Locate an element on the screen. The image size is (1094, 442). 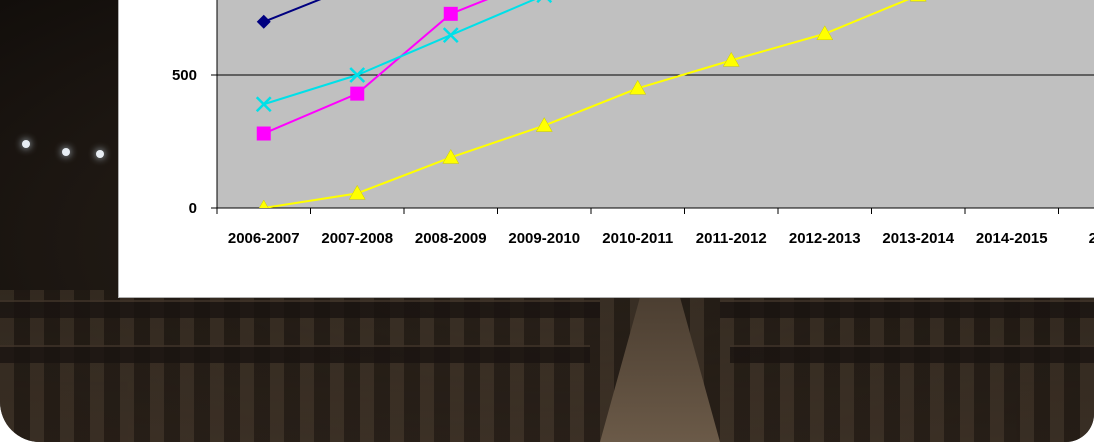
x-tick-label: 2012-2013 is located at coordinates (825, 238).